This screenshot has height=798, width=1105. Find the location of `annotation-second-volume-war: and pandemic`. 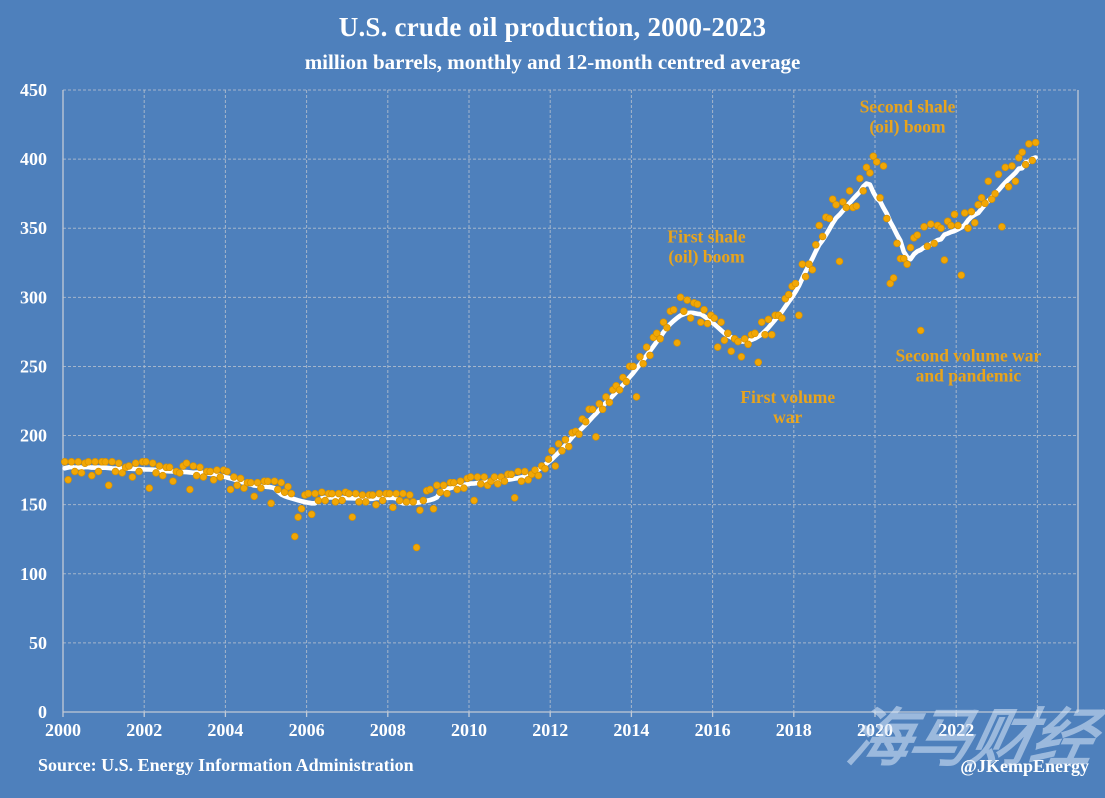

annotation-second-volume-war: and pandemic is located at coordinates (969, 375).